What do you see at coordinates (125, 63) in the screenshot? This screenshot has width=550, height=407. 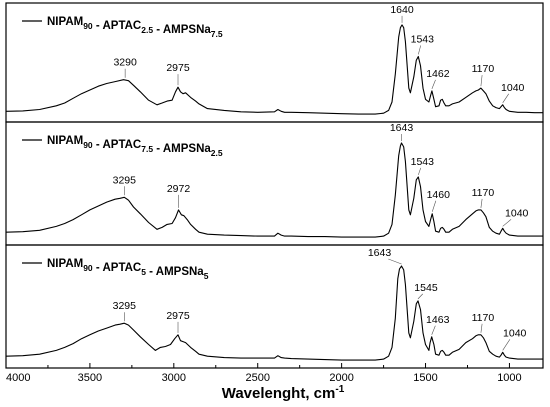 I see `peak-label: 3290` at bounding box center [125, 63].